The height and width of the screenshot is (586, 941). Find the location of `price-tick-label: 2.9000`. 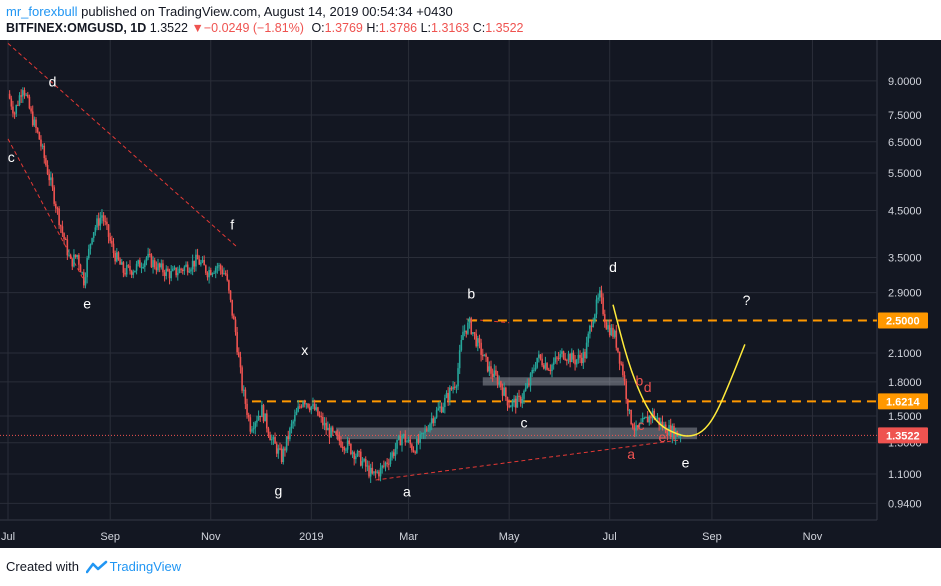

price-tick-label: 2.9000 is located at coordinates (905, 294).